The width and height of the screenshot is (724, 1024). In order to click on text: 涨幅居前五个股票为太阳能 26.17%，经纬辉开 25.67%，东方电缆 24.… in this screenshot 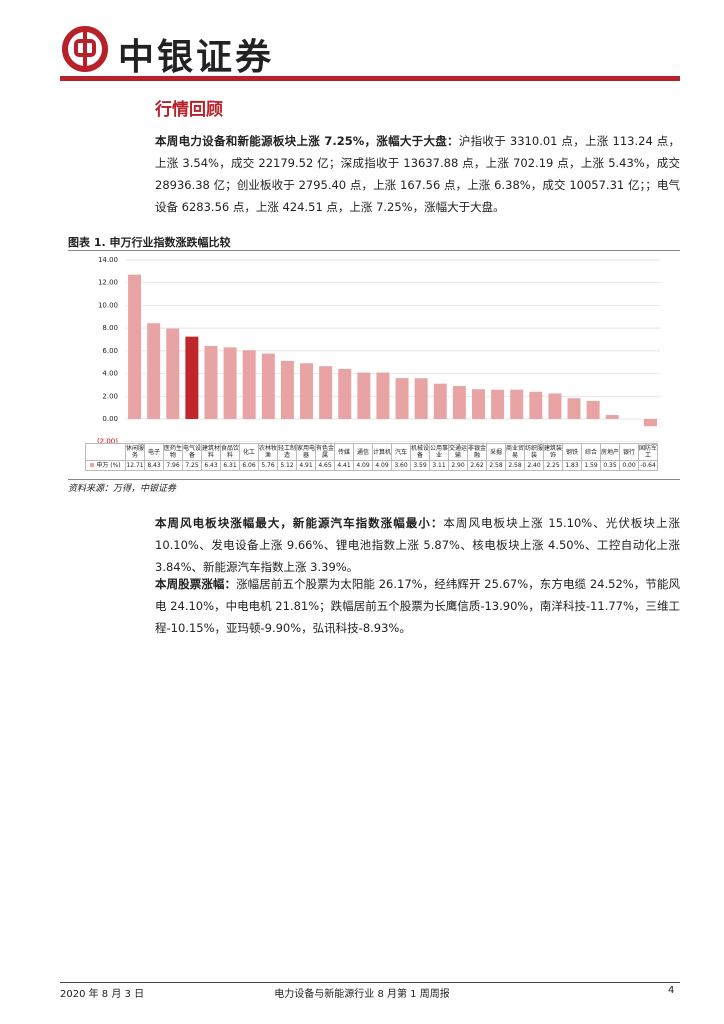, I will do `click(418, 606)`.